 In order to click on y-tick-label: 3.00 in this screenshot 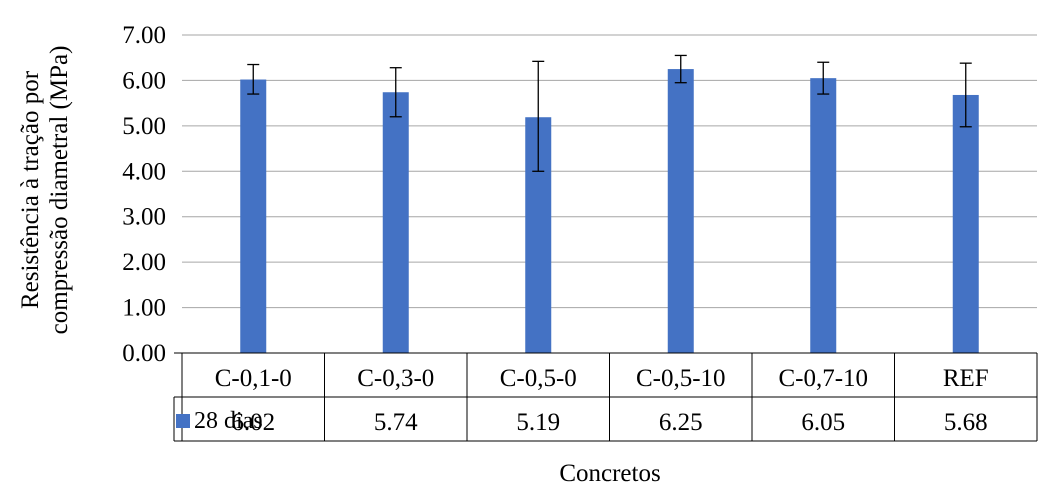, I will do `click(144, 217)`.